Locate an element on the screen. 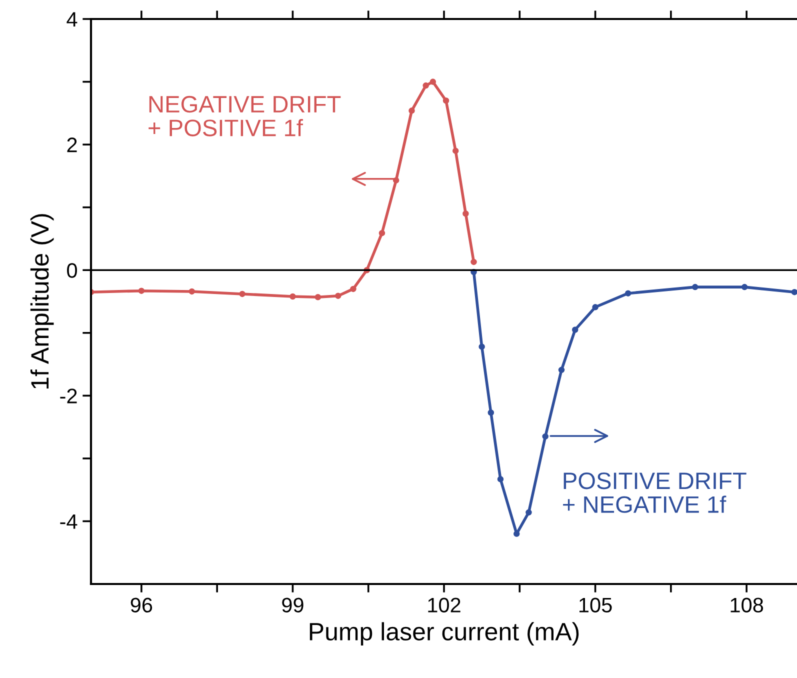  annotation: NEGATIVE DRIFT + POSITIVE 1f is located at coordinates (244, 116).